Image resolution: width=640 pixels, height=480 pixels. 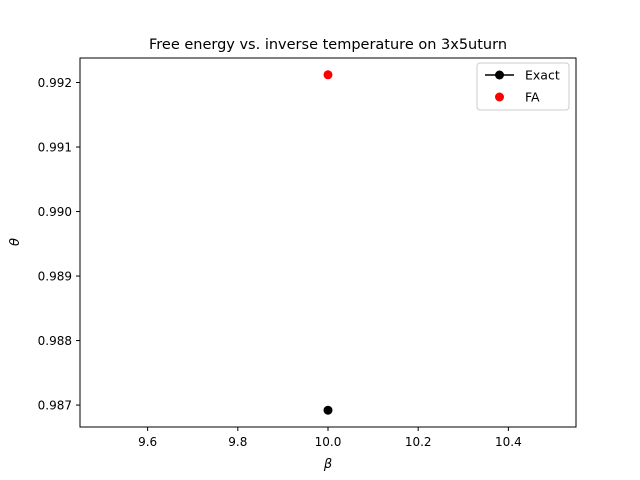 What do you see at coordinates (523, 86) in the screenshot?
I see `legend: Exact FA` at bounding box center [523, 86].